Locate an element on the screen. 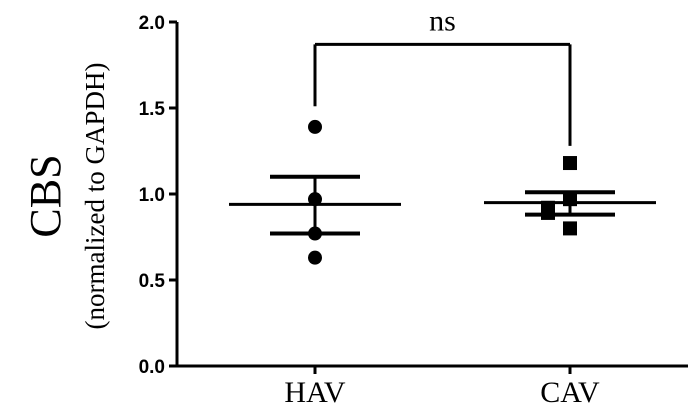  y-tick-label: 1.5 is located at coordinates (152, 109).